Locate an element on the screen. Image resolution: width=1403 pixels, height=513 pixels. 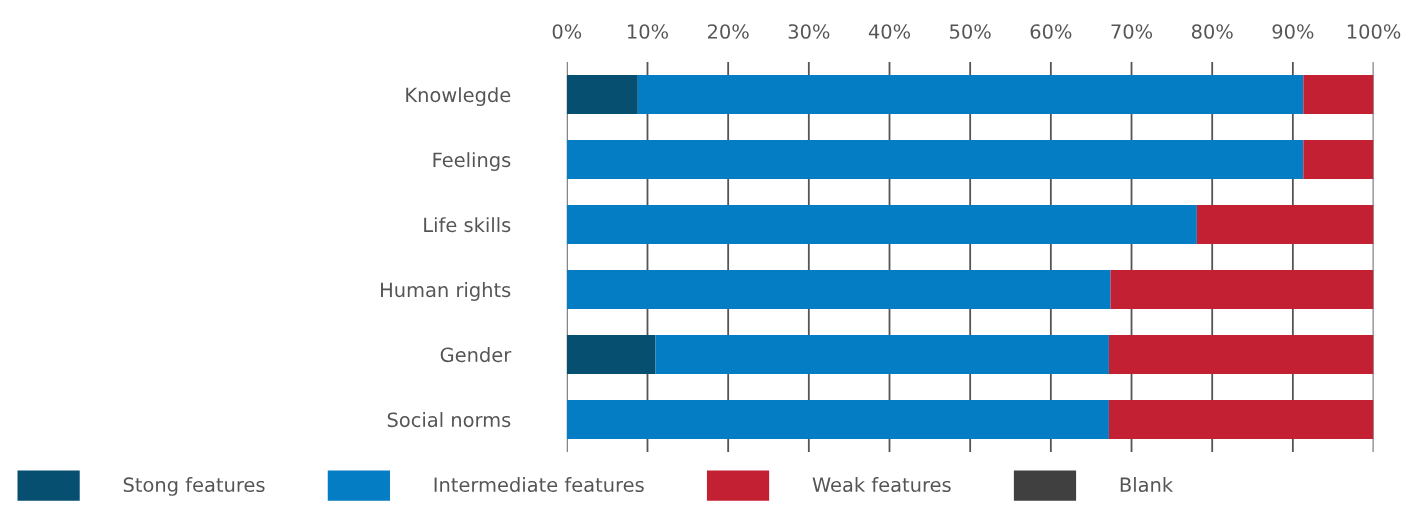
x-tick-label: 90% is located at coordinates (1293, 31).